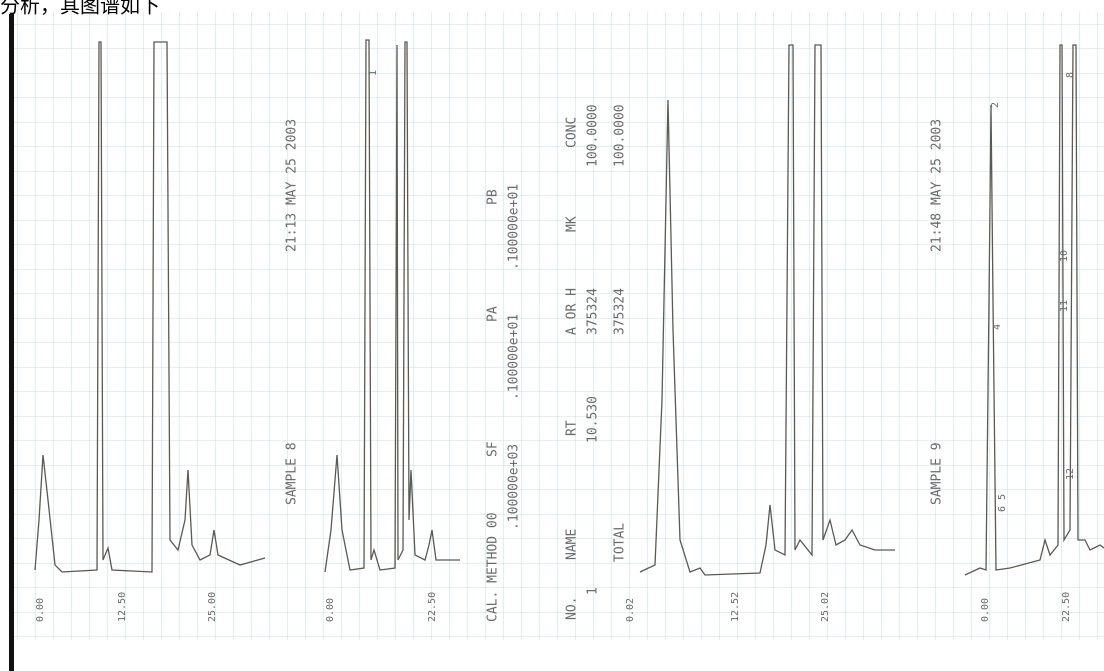 Image resolution: width=1104 pixels, height=671 pixels. Describe the element at coordinates (493, 449) in the screenshot. I see `param-name: SF` at that location.